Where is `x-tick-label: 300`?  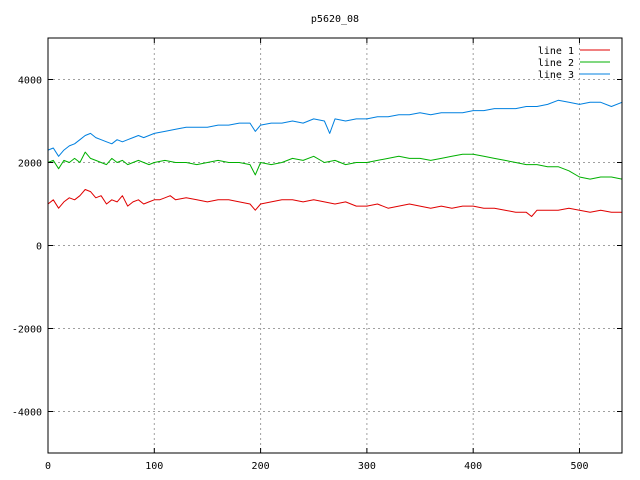 x-tick-label: 300 is located at coordinates (367, 466).